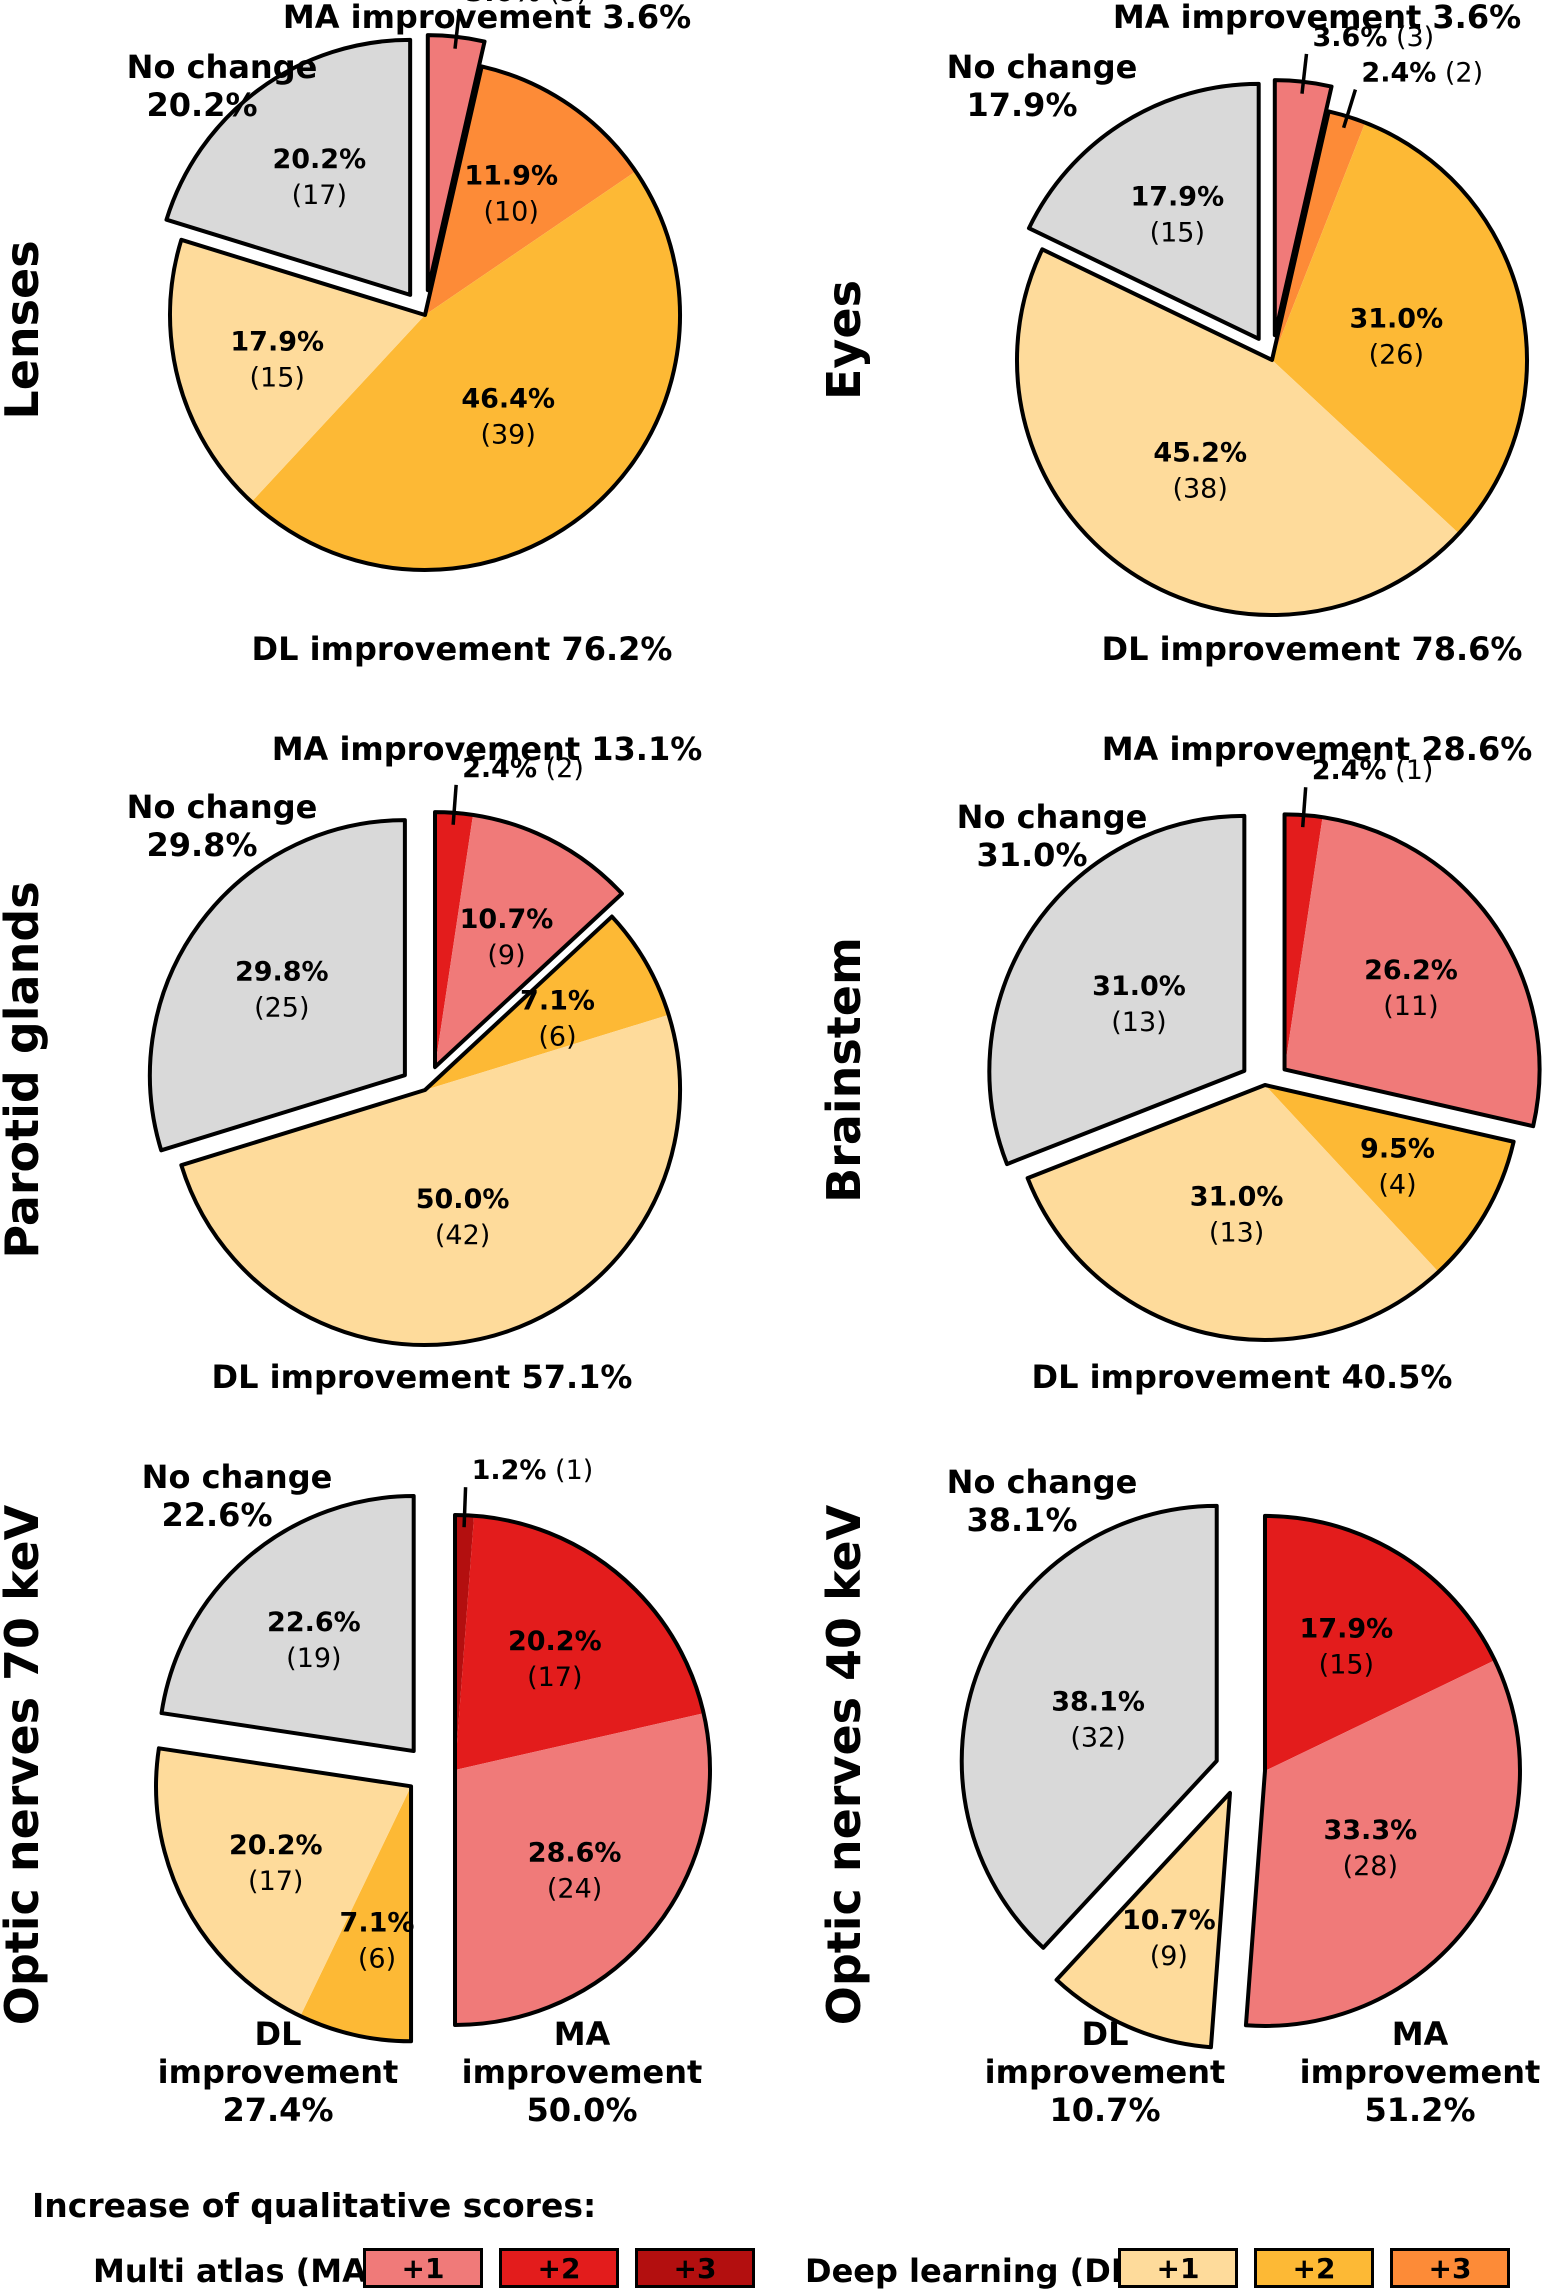 The image size is (1543, 2291). Describe the element at coordinates (1021, 105) in the screenshot. I see `no-change-value: 17.9%` at that location.